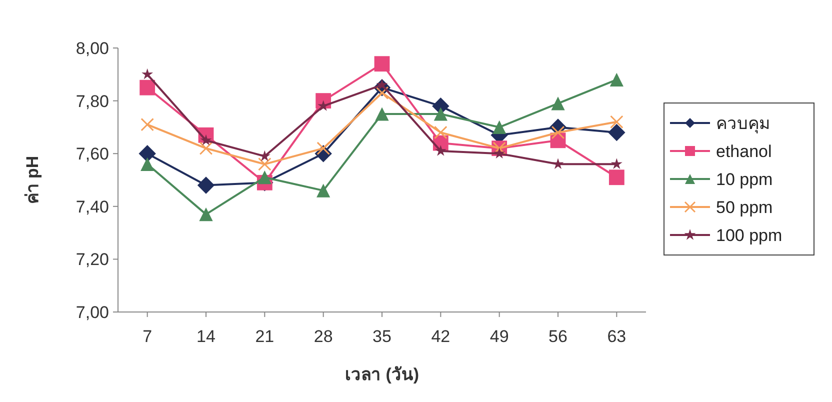 The image size is (832, 402). I want to click on x-axis-title: เวลา (วัน), so click(382, 374).